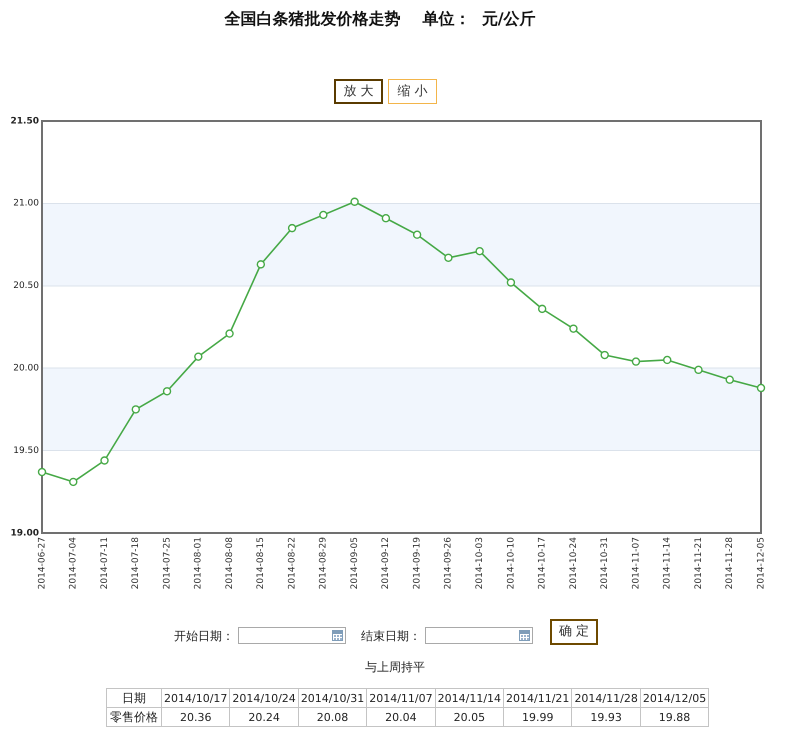 Image resolution: width=800 pixels, height=732 pixels. What do you see at coordinates (264, 698) in the screenshot?
I see `text: 2014/10/24` at bounding box center [264, 698].